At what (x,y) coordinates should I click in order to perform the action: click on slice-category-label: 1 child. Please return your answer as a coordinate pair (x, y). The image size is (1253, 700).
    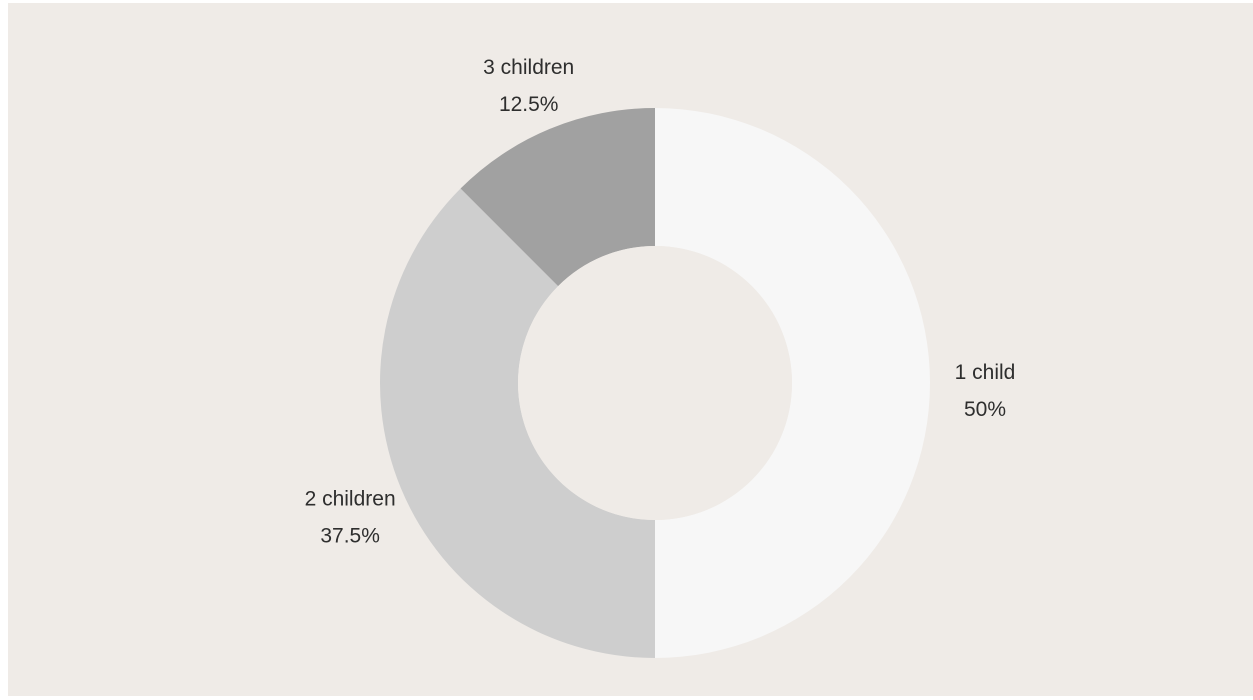
    Looking at the image, I should click on (985, 372).